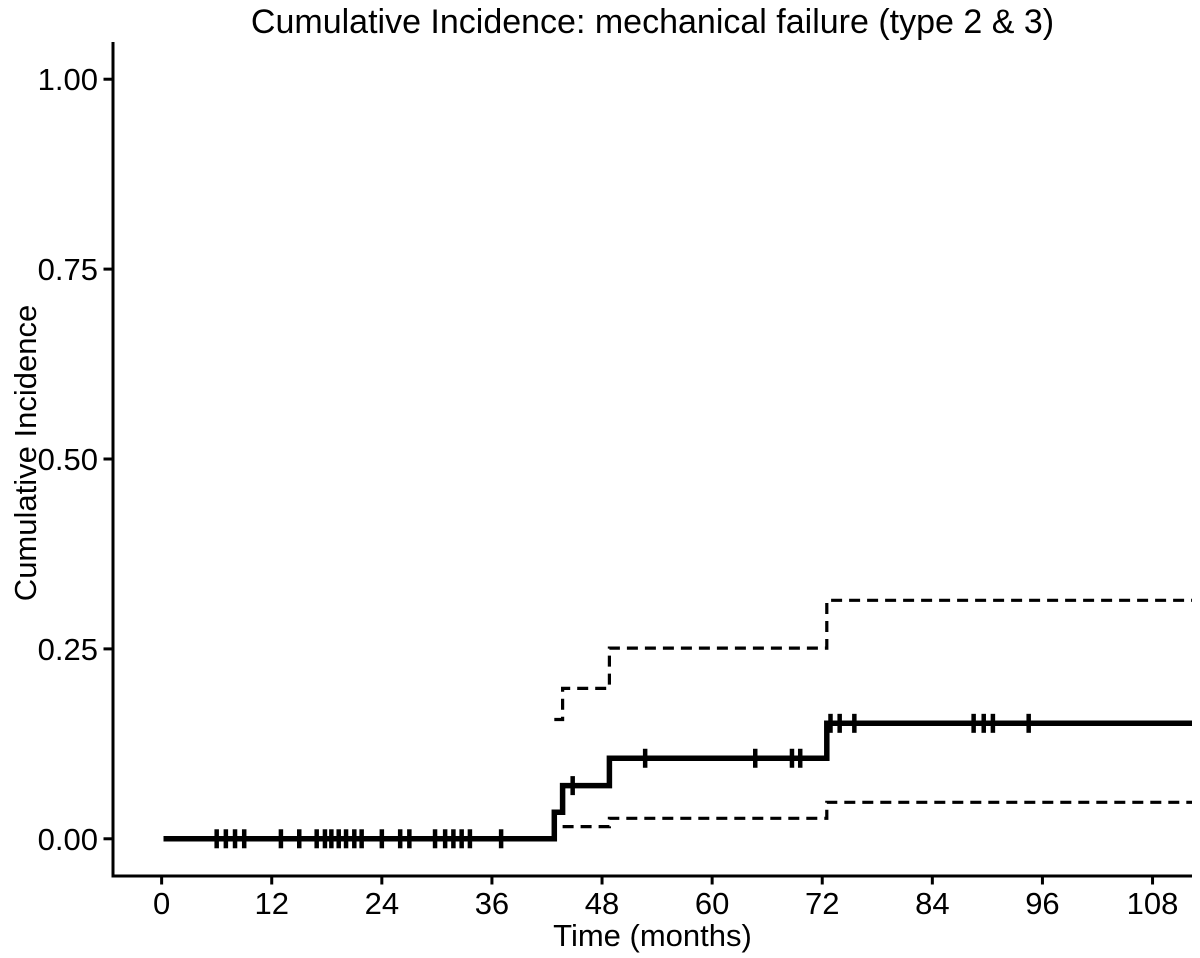 This screenshot has height=958, width=1200. What do you see at coordinates (68, 269) in the screenshot?
I see `y-tick-label: 0.75` at bounding box center [68, 269].